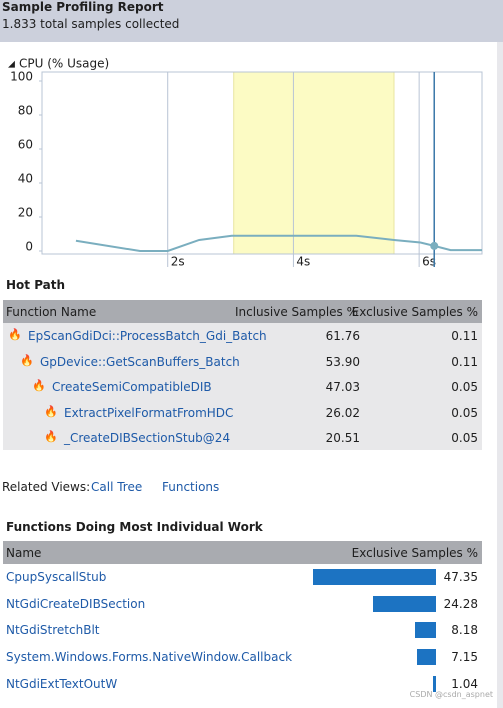 Image resolution: width=503 pixels, height=708 pixels. What do you see at coordinates (191, 487) in the screenshot?
I see `link: Functions` at bounding box center [191, 487].